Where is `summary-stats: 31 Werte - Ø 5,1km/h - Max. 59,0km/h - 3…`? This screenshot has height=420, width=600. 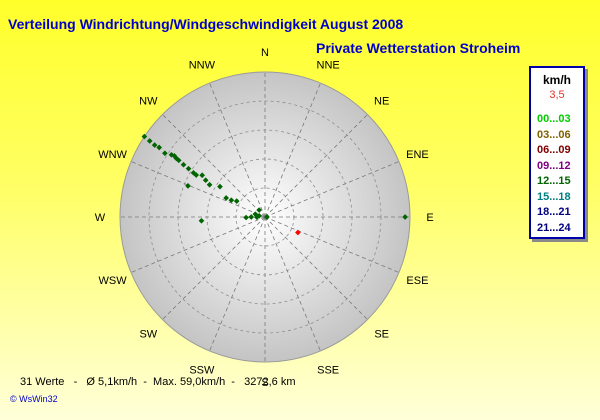 summary-stats: 31 Werte - Ø 5,1km/h - Max. 59,0km/h - 3… is located at coordinates (158, 382).